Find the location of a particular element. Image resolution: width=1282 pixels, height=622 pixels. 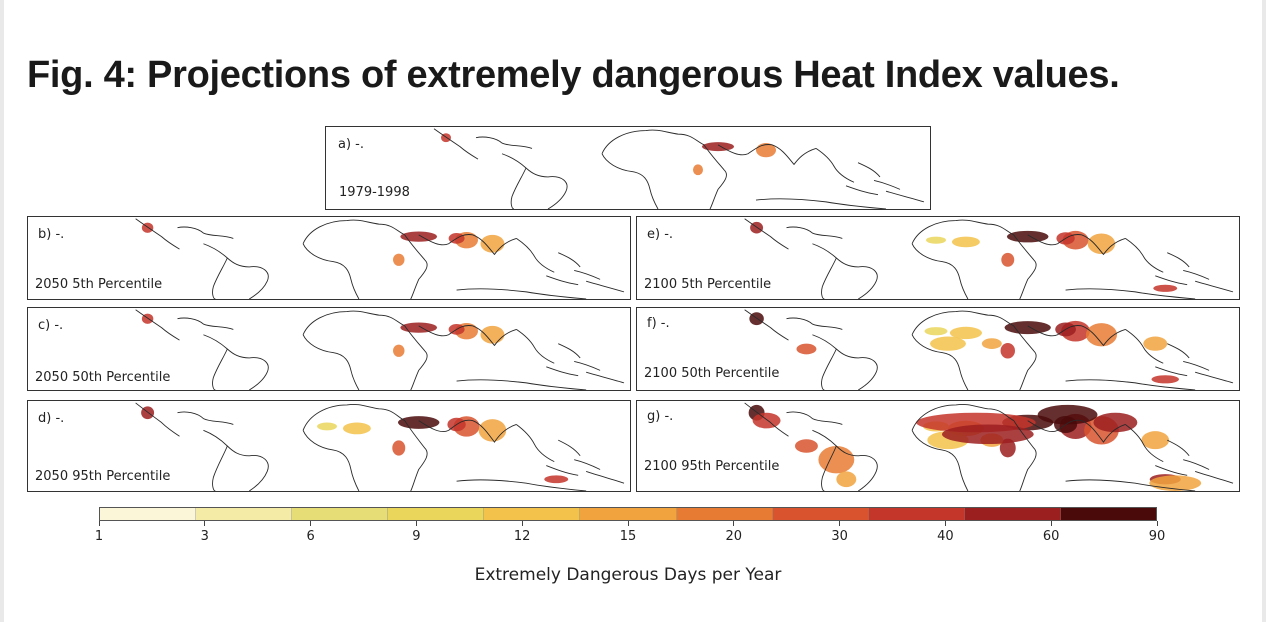

colorbar-tick-label: 30 is located at coordinates (839, 536).